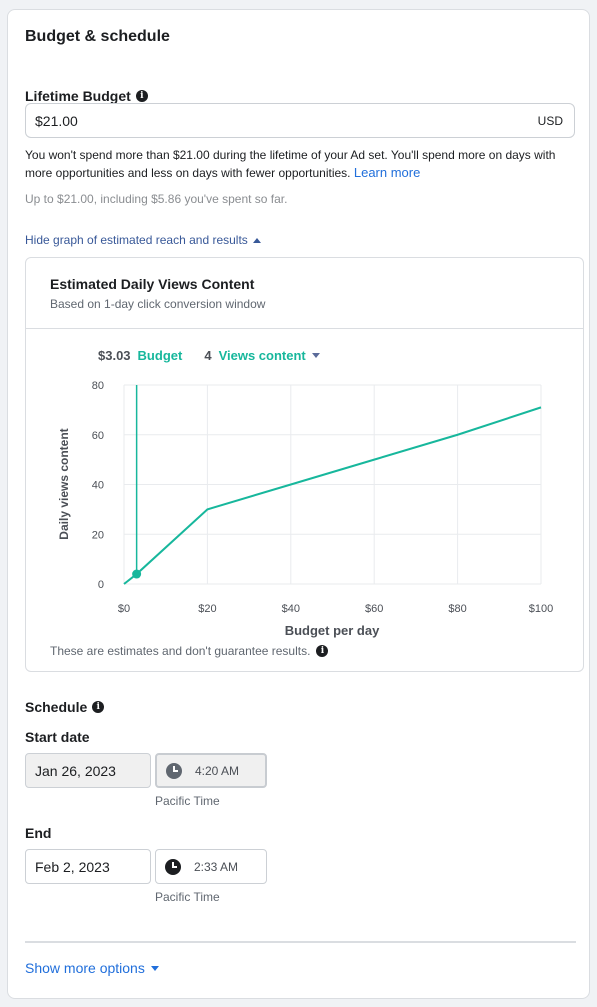  I want to click on section-title: Budget & schedule, so click(97, 36).